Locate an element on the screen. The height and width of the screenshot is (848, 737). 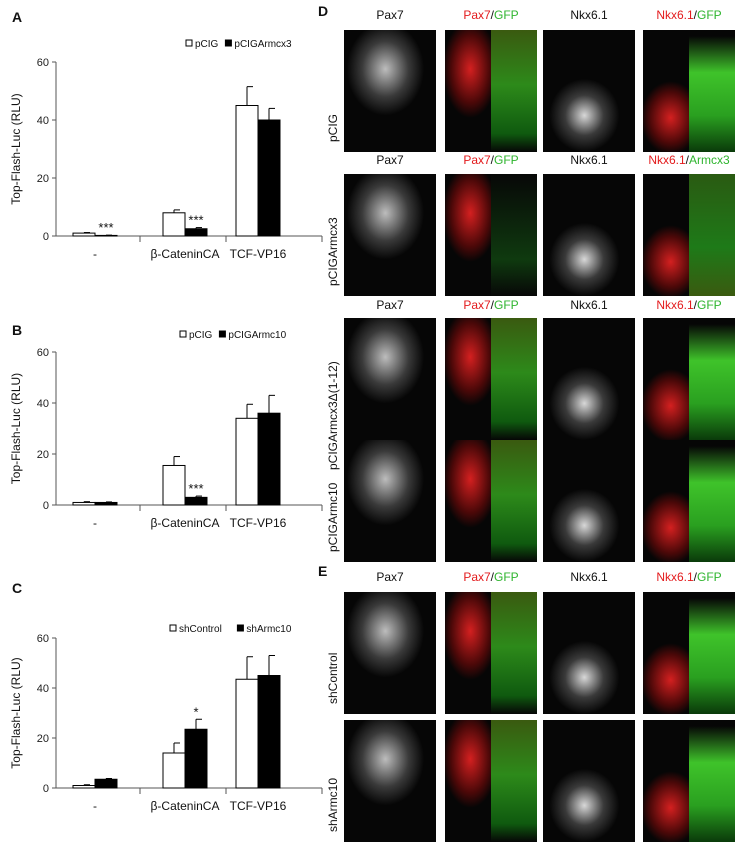
chart-a-category-label: β-CateninCA is located at coordinates (185, 254).